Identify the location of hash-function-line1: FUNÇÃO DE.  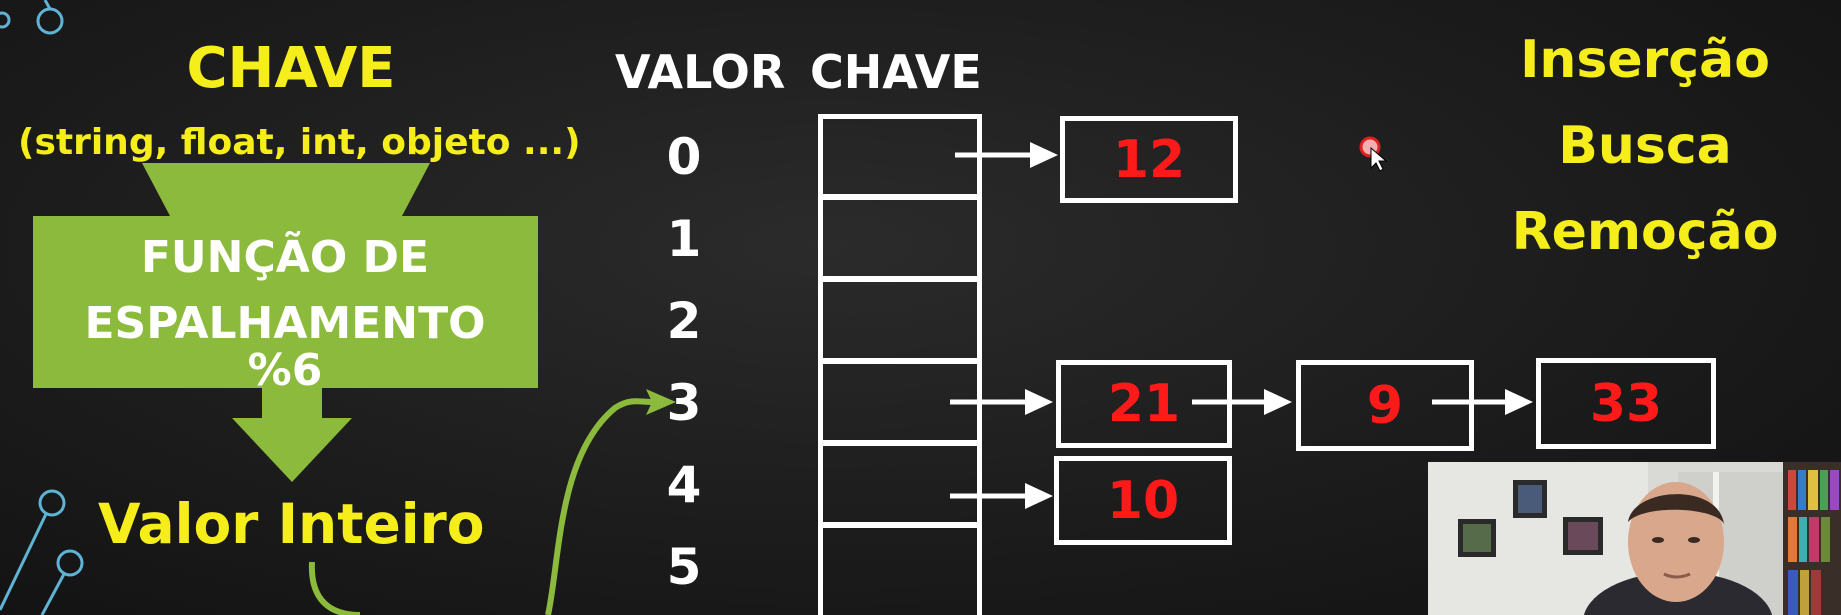
(285, 257).